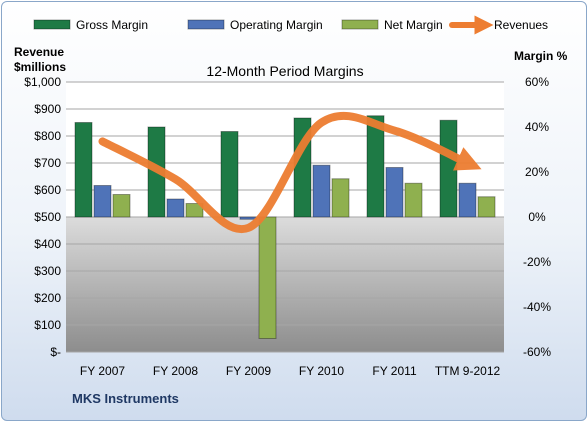 The width and height of the screenshot is (588, 422). Describe the element at coordinates (47, 217) in the screenshot. I see `left-tick-label: $500` at that location.